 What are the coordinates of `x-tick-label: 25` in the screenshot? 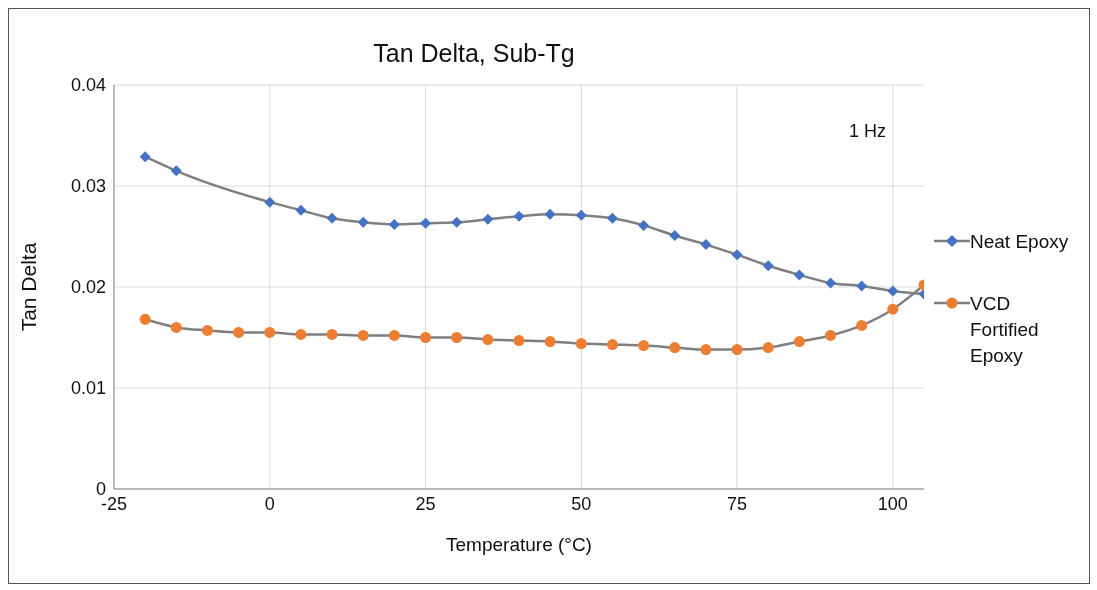 It's located at (425, 503).